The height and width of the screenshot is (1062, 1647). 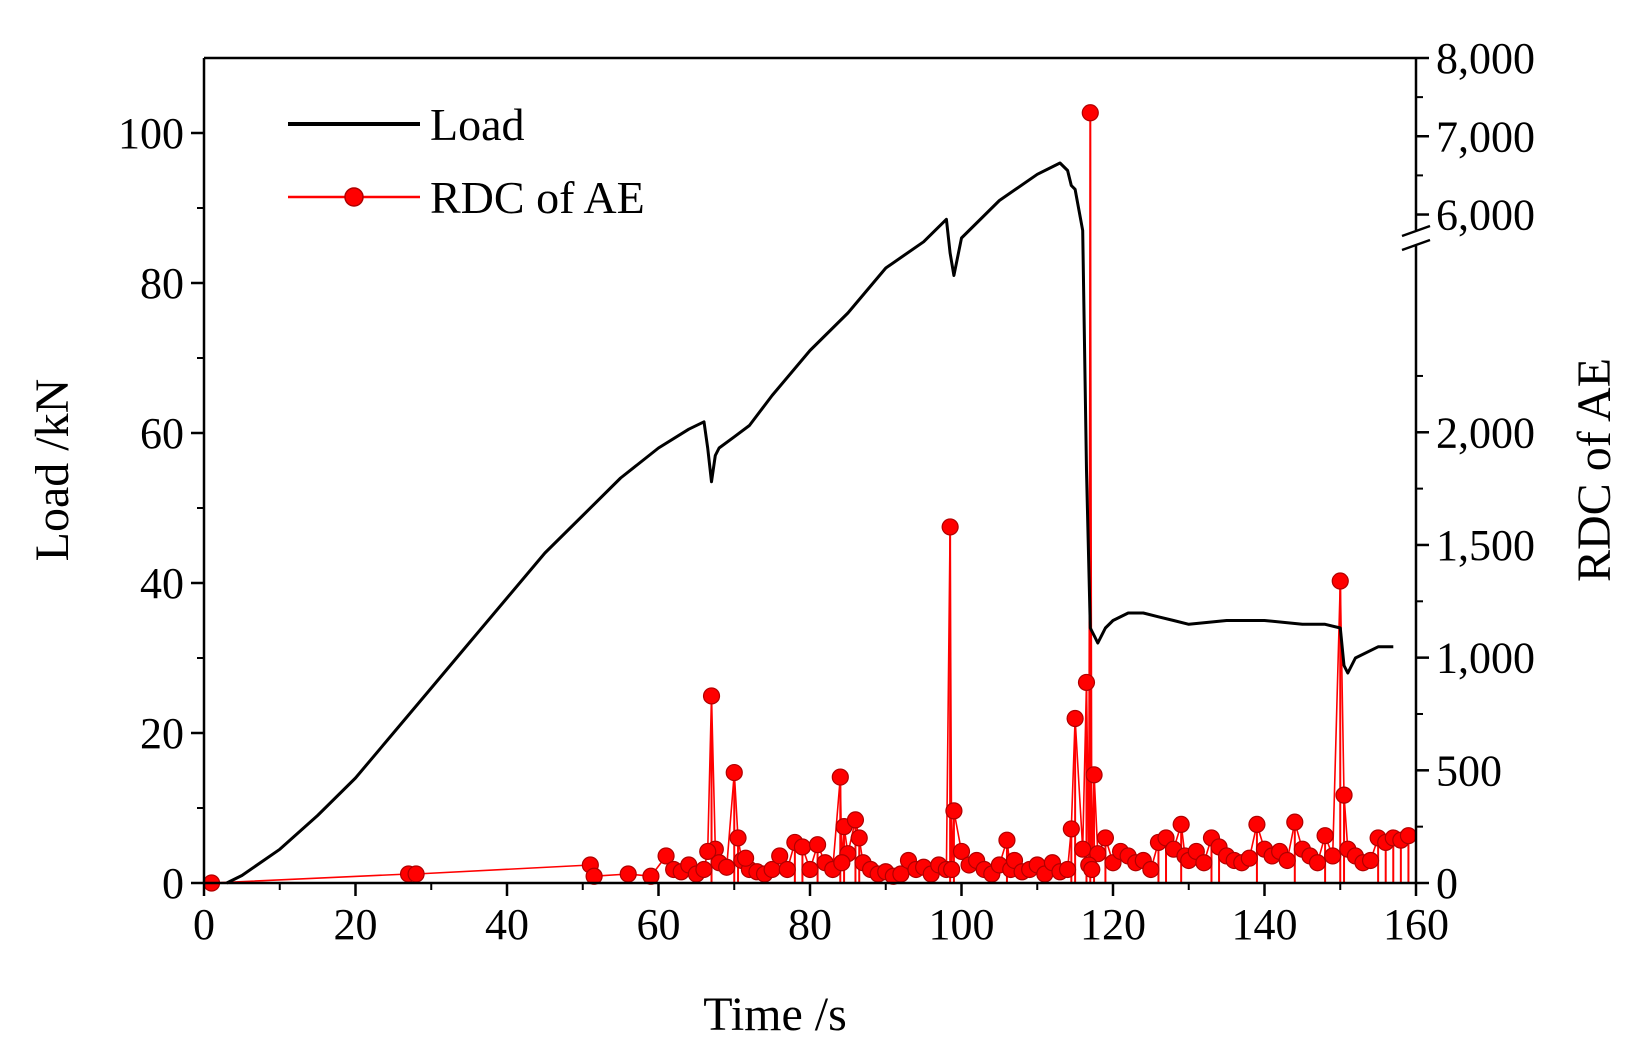 What do you see at coordinates (1469, 770) in the screenshot?
I see `y-right-tick-label: 500` at bounding box center [1469, 770].